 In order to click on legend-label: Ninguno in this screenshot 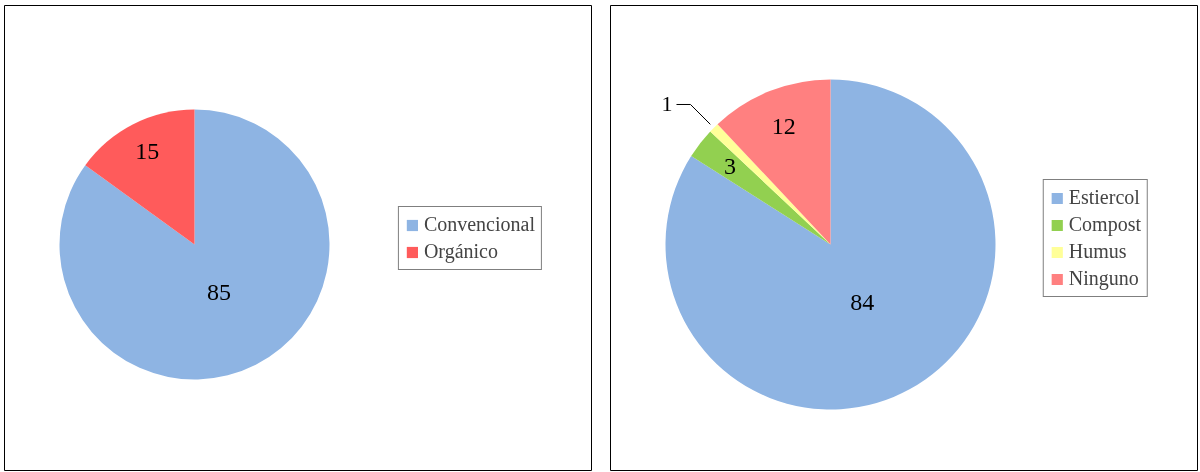, I will do `click(1103, 278)`.